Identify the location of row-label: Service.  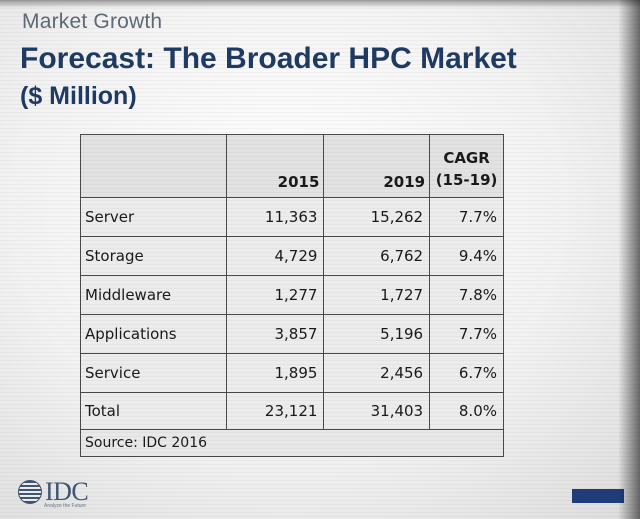
(153, 373).